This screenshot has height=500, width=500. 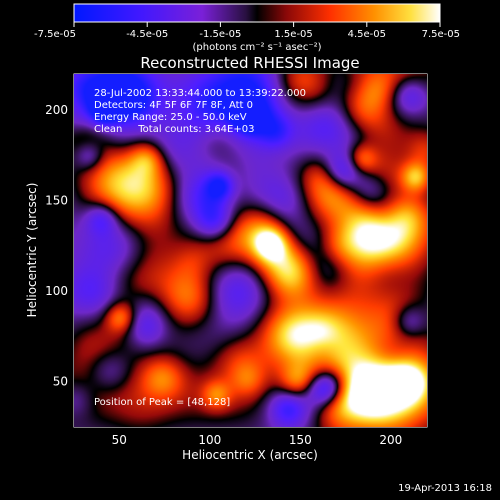 What do you see at coordinates (220, 34) in the screenshot?
I see `colorbar-tick-label: -1.5e-05` at bounding box center [220, 34].